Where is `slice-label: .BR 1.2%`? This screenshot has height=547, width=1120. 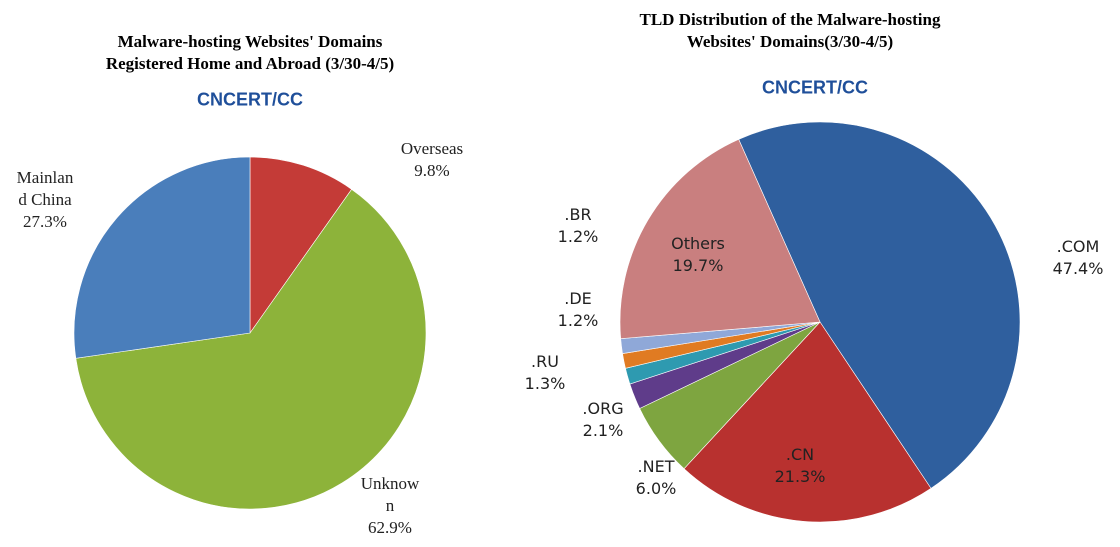 slice-label: .BR 1.2% is located at coordinates (578, 226).